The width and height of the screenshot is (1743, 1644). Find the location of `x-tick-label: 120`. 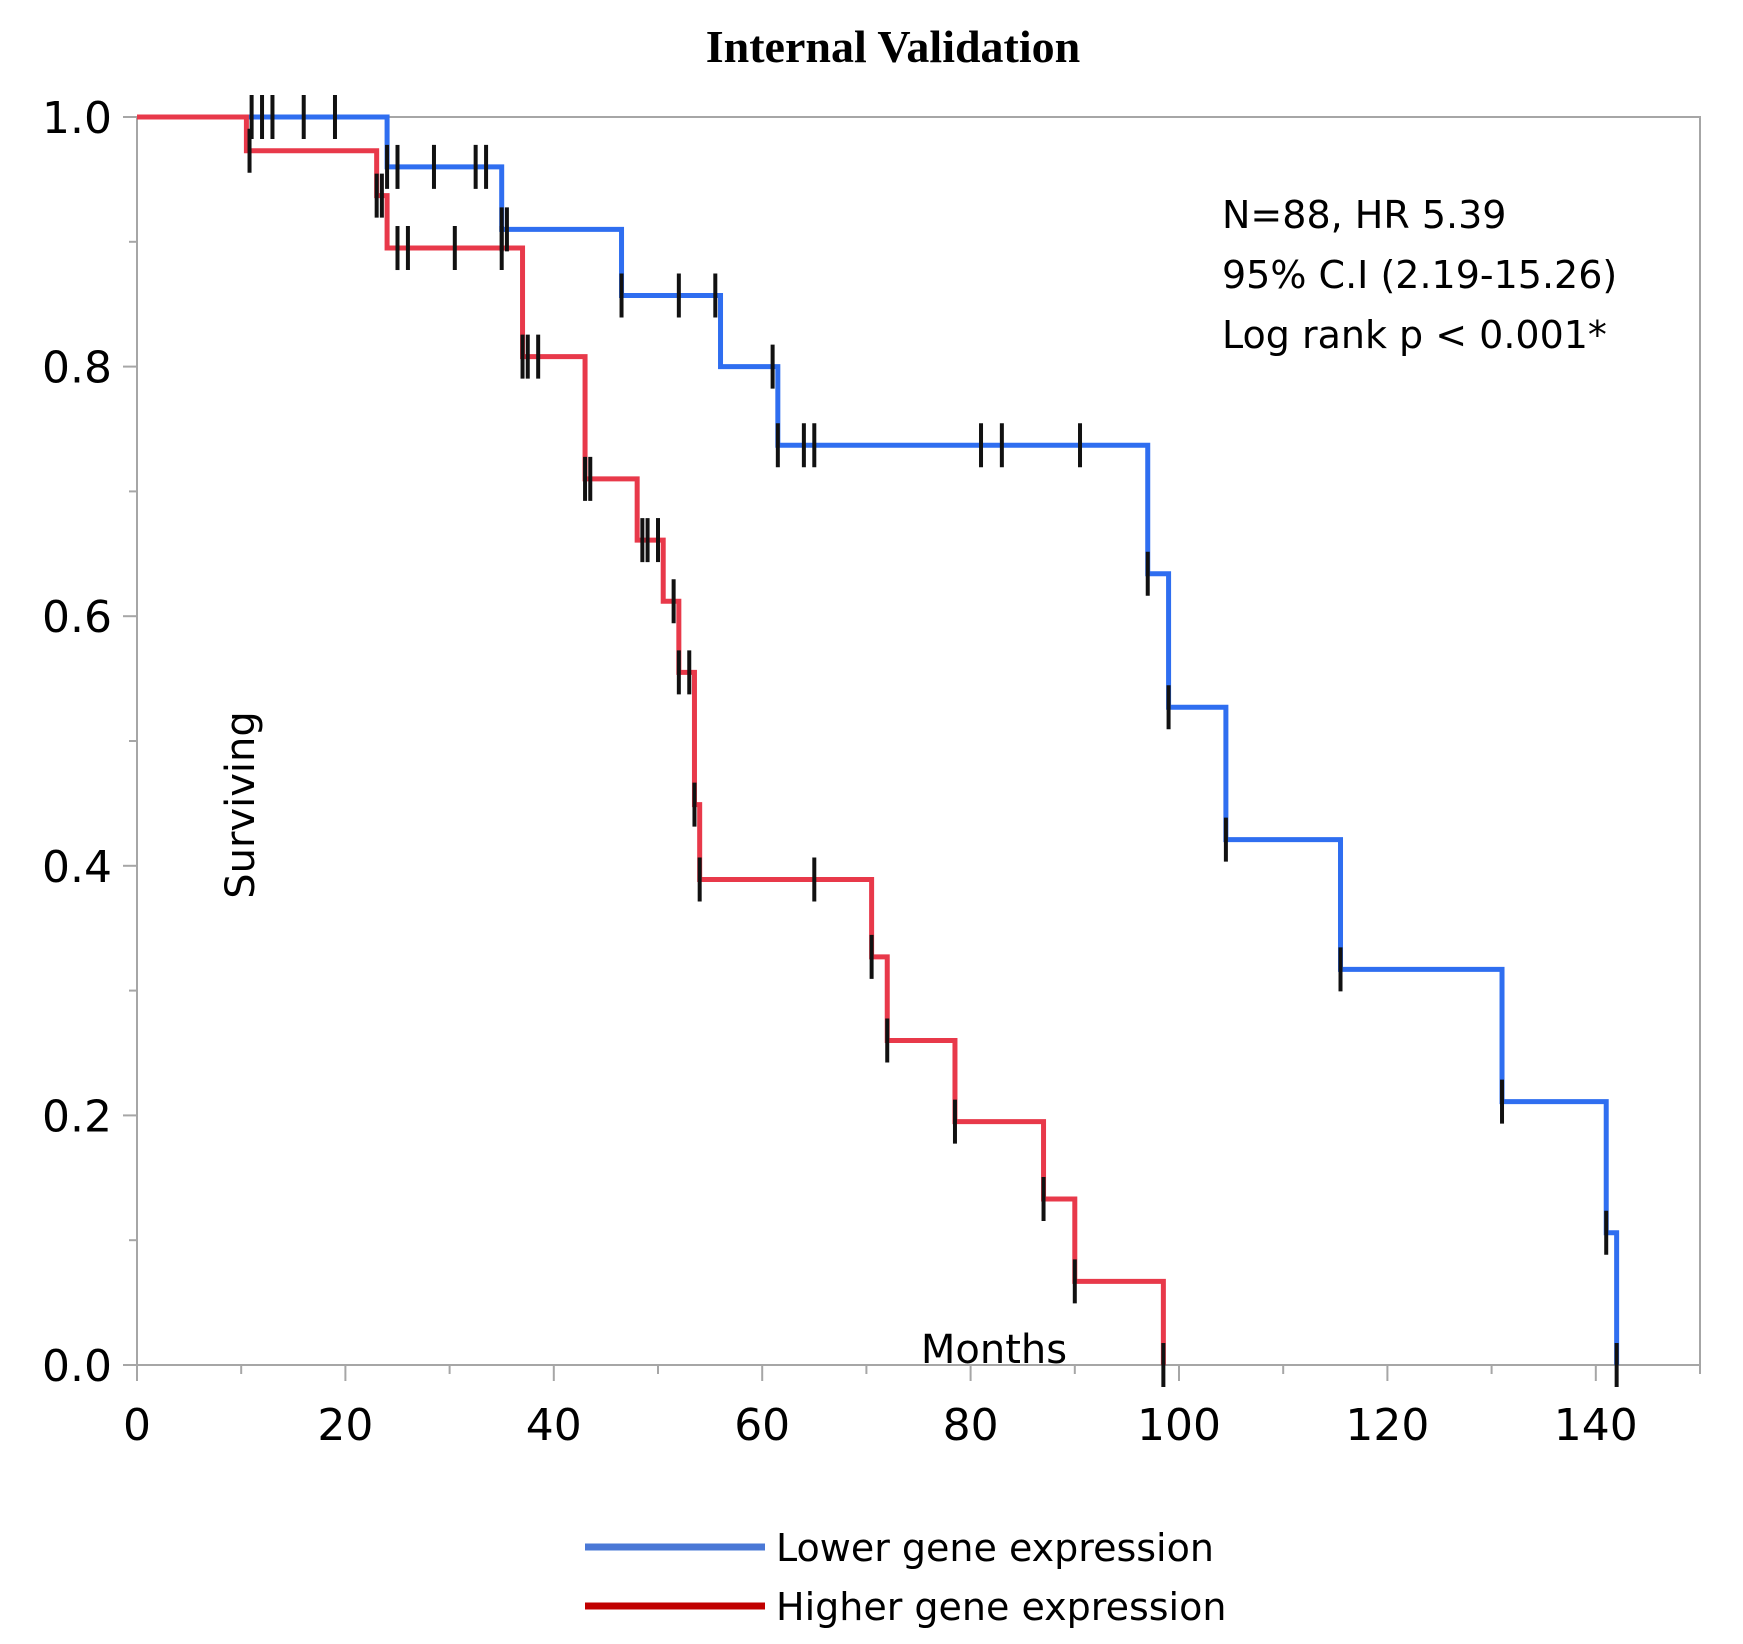

x-tick-label: 120 is located at coordinates (1387, 1425).